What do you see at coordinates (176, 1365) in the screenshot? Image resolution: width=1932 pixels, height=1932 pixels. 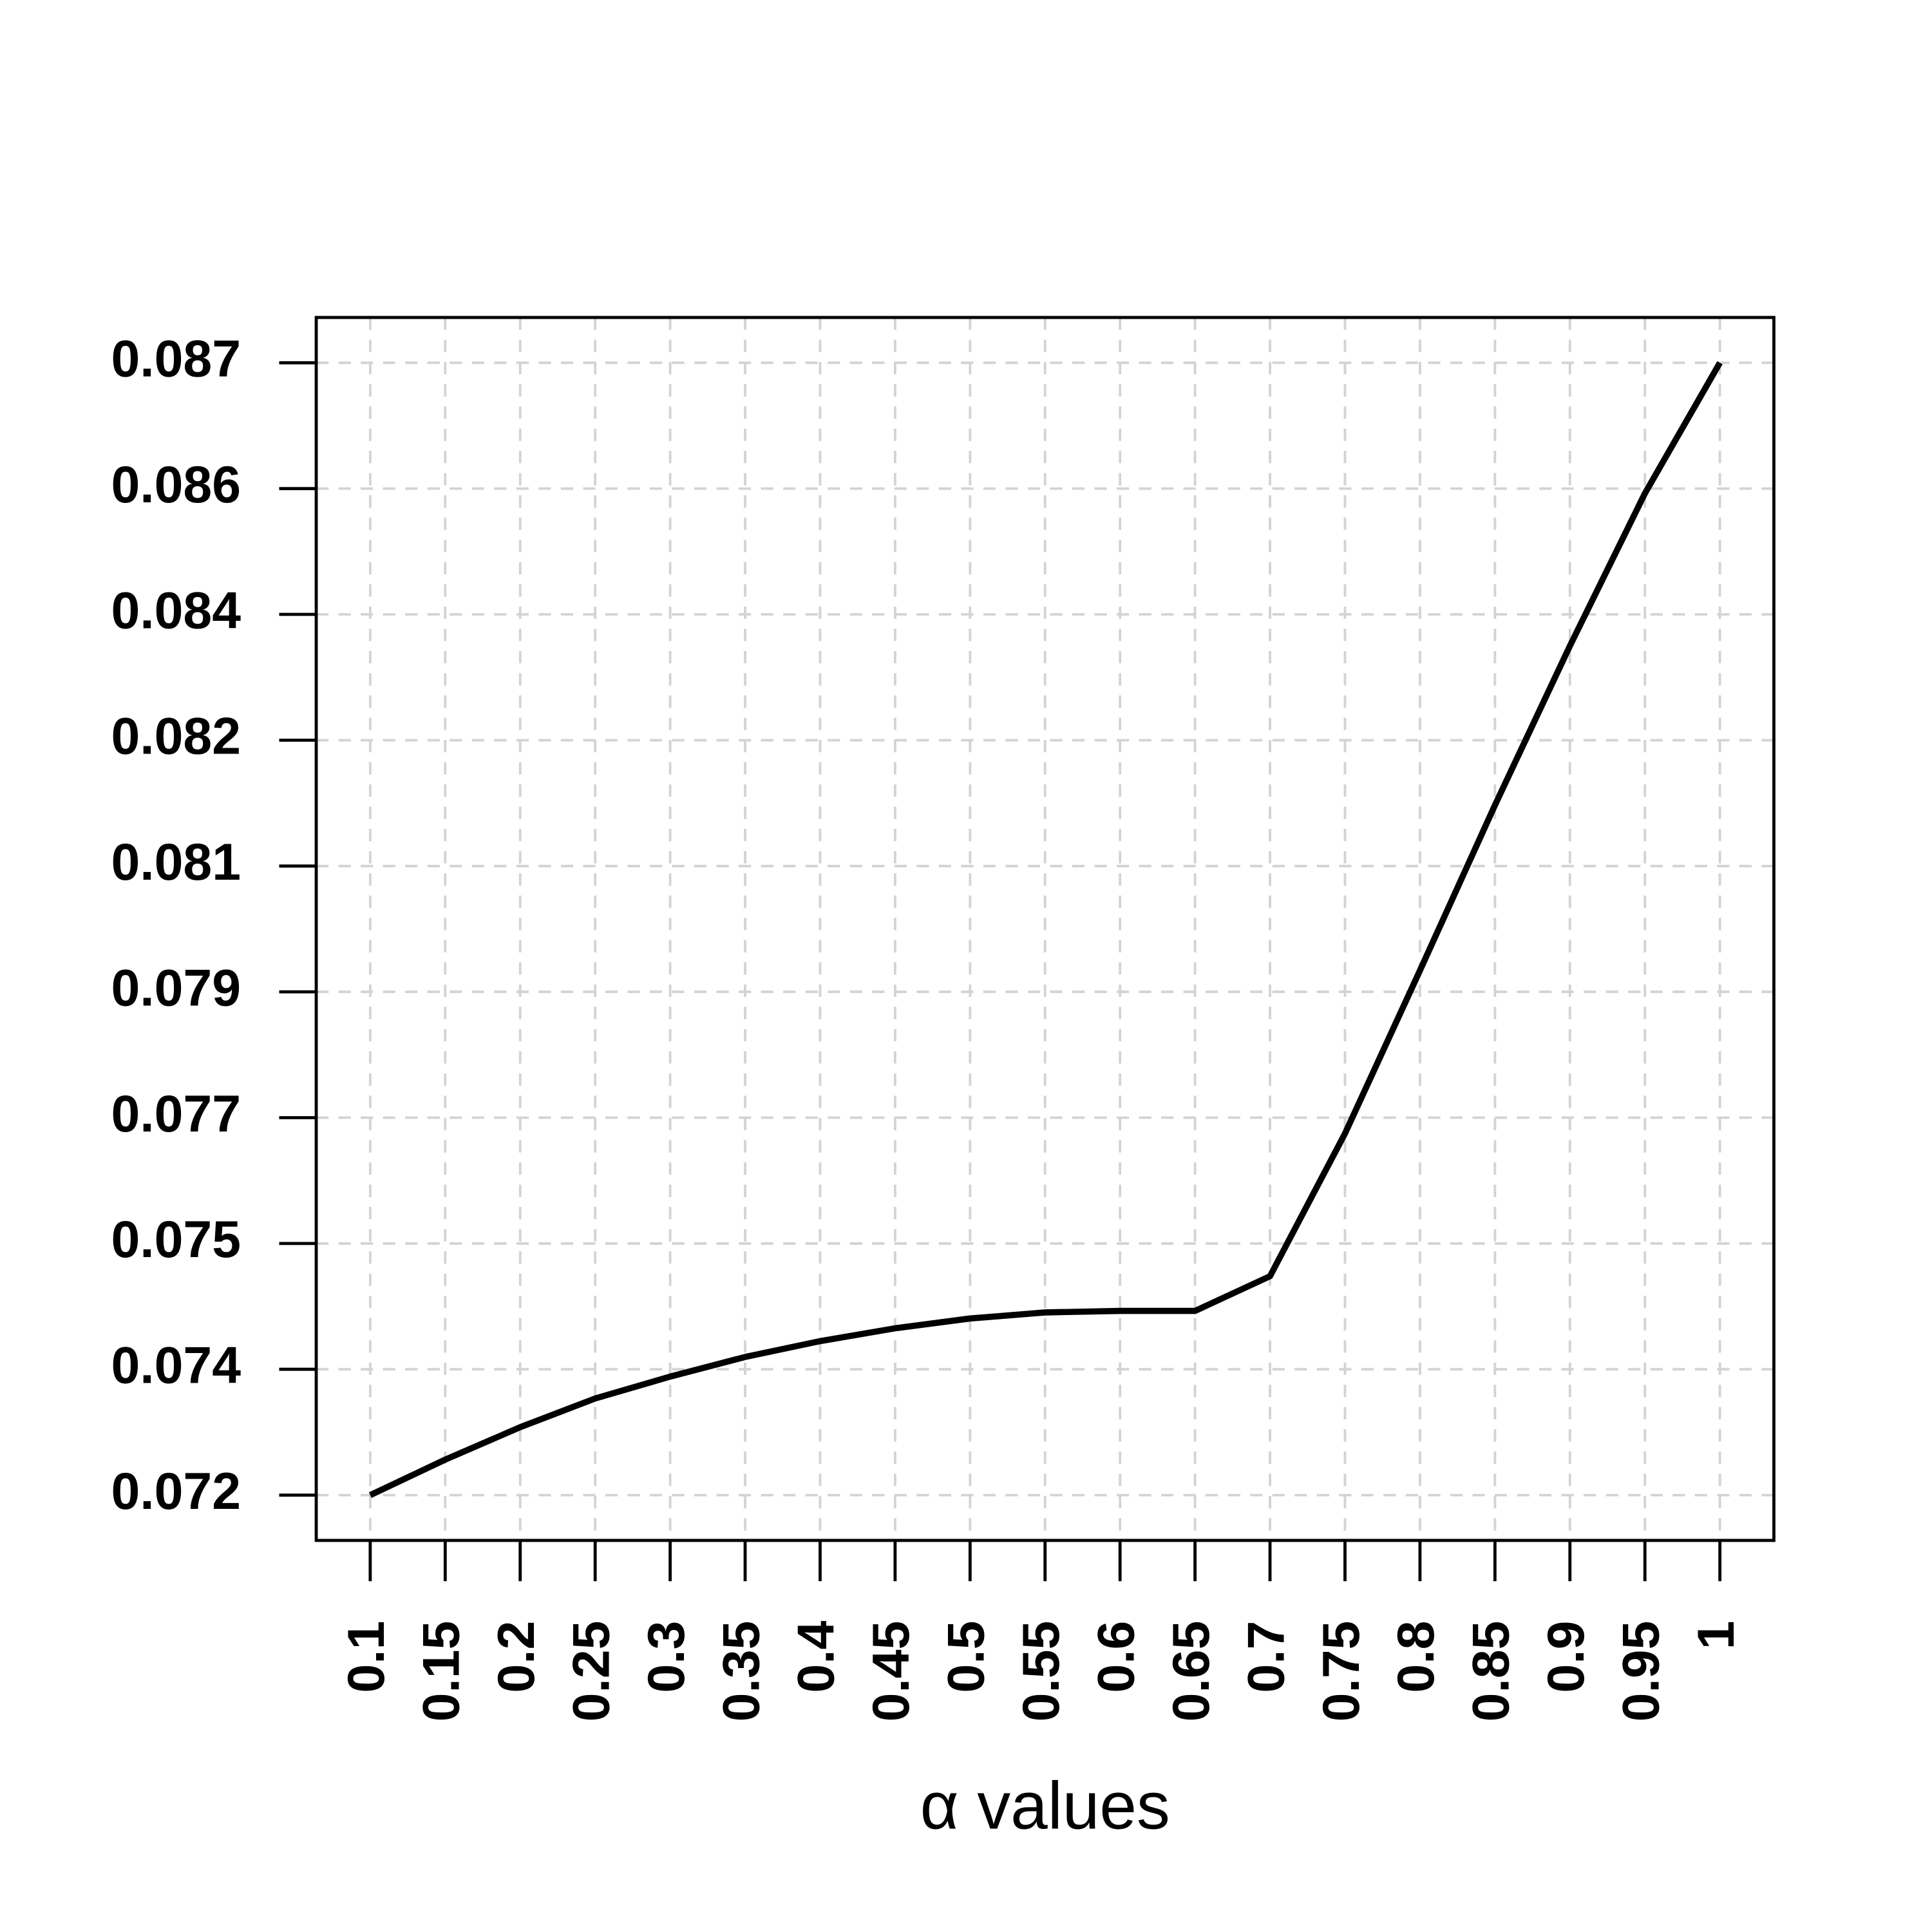 I see `y-tick-label: 0.074` at bounding box center [176, 1365].